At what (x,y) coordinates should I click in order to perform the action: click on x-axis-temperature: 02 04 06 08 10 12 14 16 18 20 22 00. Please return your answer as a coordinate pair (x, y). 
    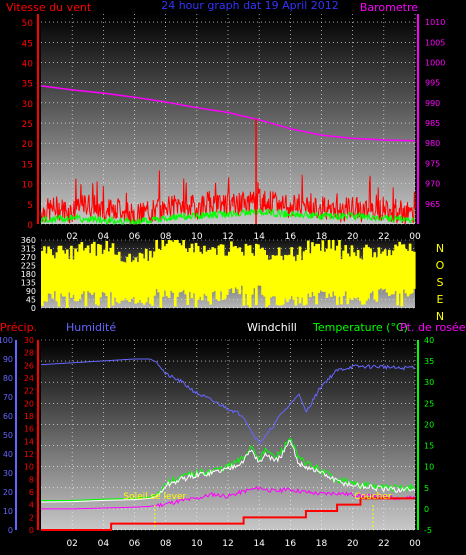
    Looking at the image, I should click on (243, 544).